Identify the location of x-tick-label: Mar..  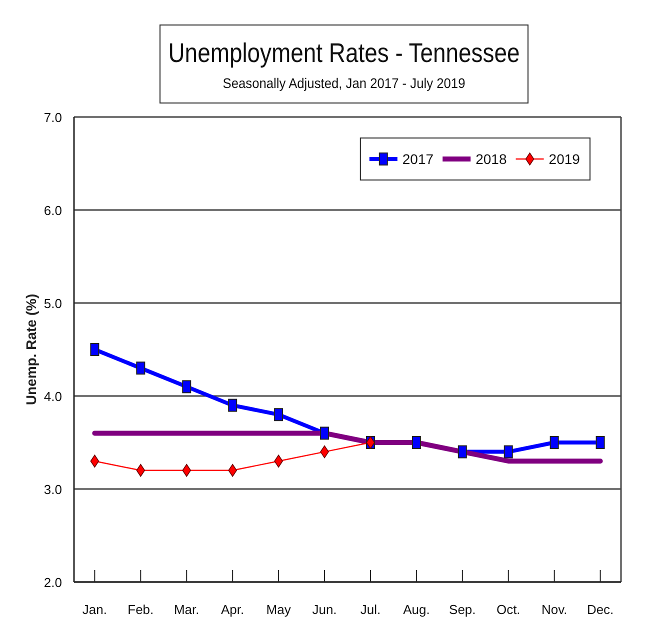
(187, 609).